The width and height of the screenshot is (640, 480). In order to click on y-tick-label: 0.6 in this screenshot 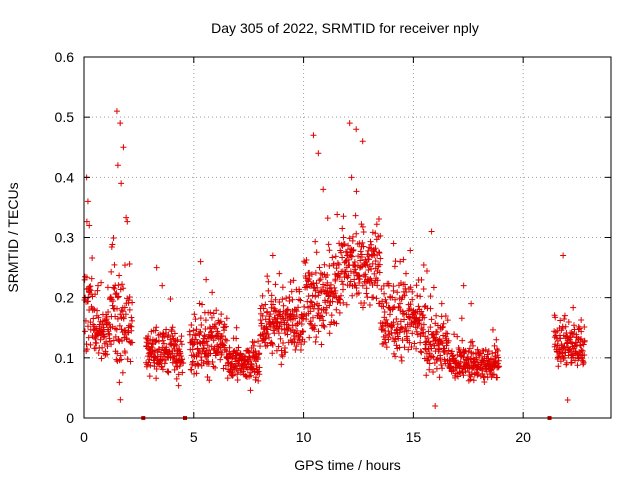, I will do `click(65, 57)`.